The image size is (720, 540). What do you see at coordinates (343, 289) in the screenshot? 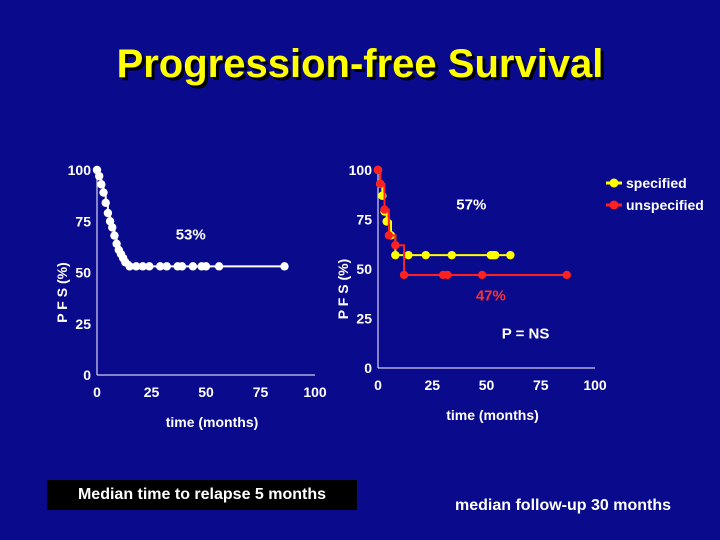
I see `chart2-y-axis-label: P F S (%)` at bounding box center [343, 289].